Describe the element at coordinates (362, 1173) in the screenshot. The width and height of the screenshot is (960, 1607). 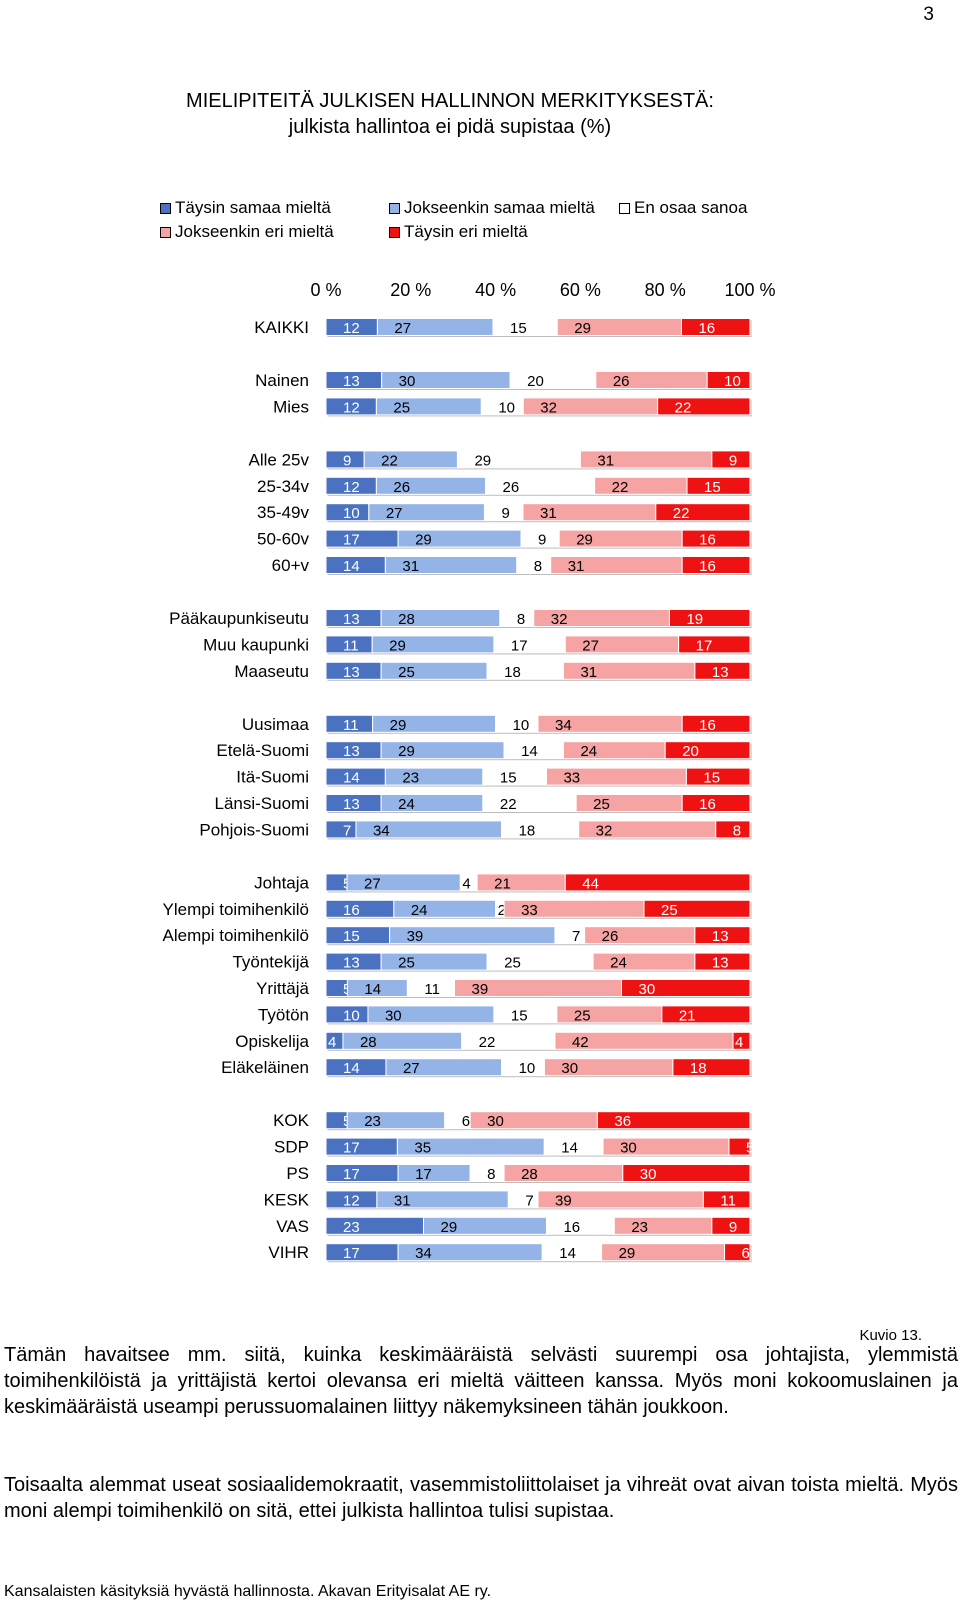
I see `bar-segment-strongly-agree-ps` at that location.